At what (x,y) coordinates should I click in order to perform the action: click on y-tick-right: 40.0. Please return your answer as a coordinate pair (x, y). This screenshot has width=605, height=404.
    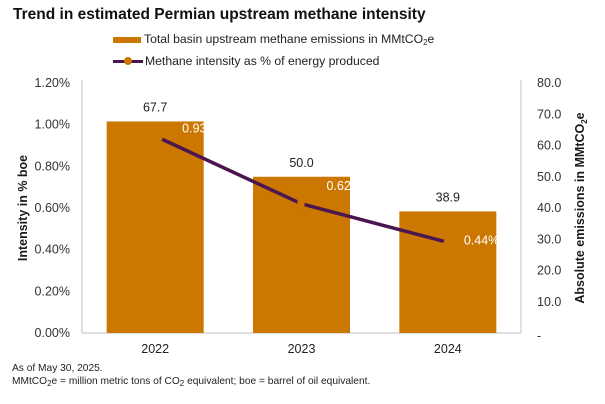
    Looking at the image, I should click on (549, 208).